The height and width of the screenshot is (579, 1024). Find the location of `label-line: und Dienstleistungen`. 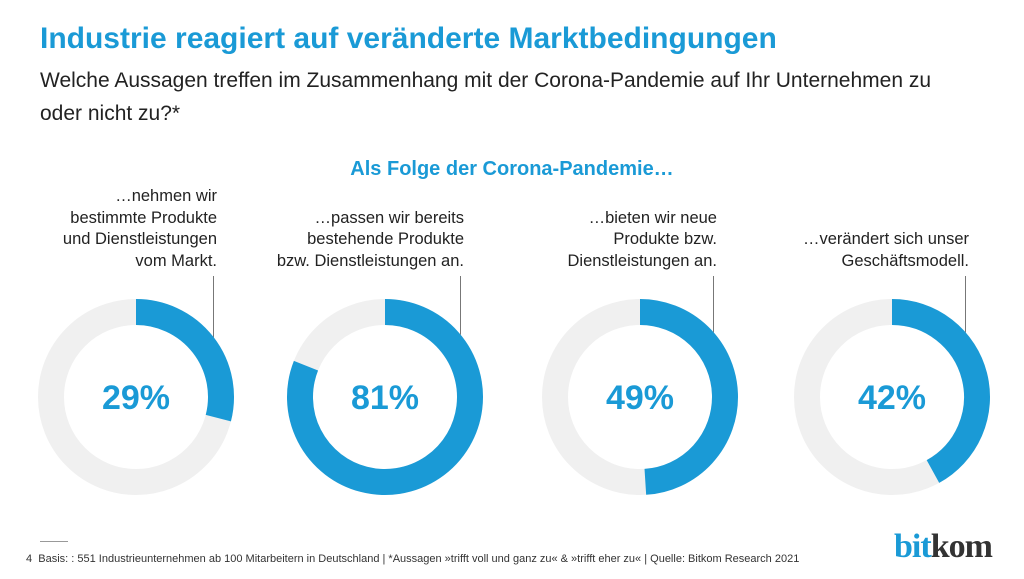

label-line: und Dienstleistungen is located at coordinates (139, 239).